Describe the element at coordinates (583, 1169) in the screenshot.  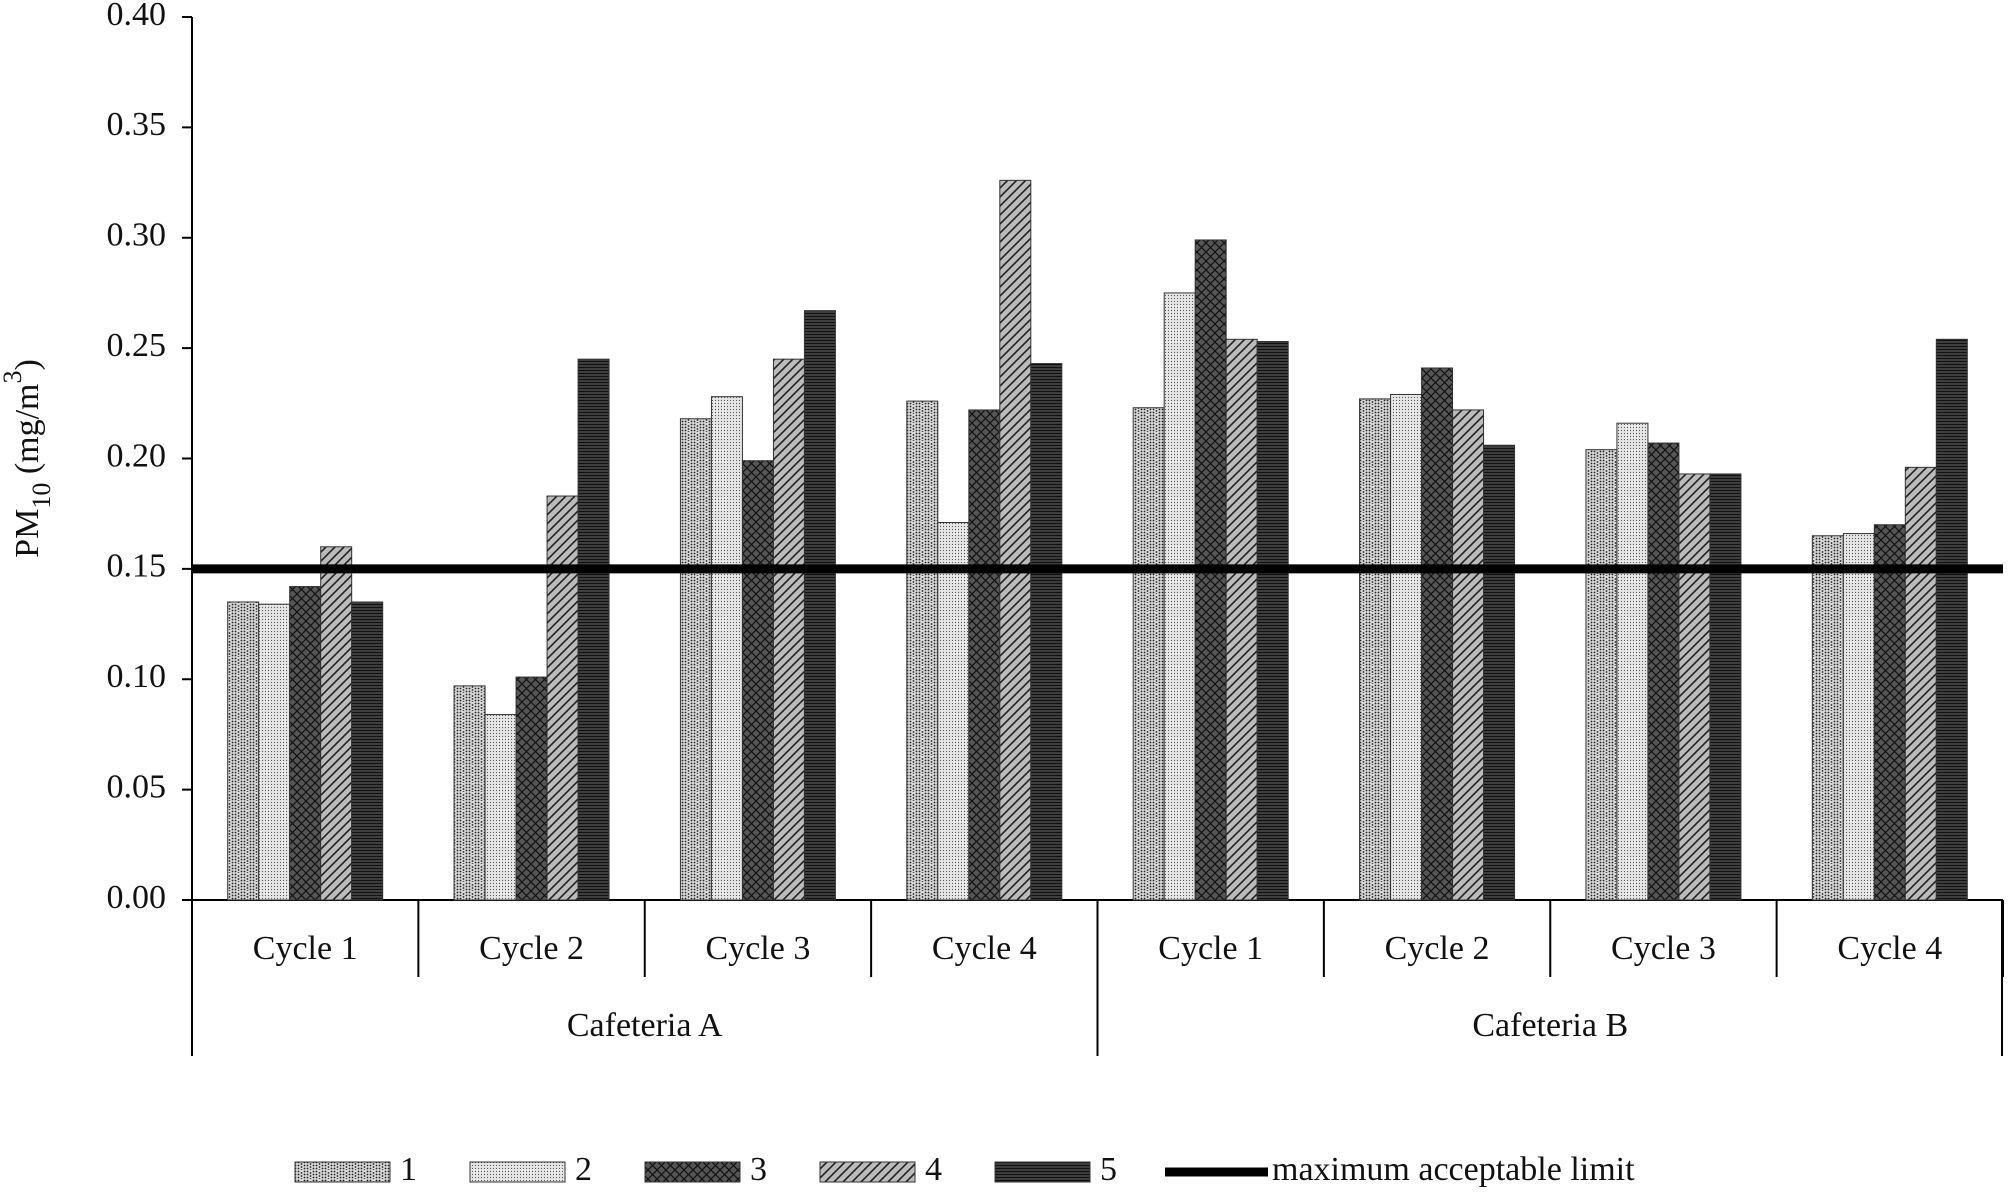
I see `legend-label: 2` at that location.